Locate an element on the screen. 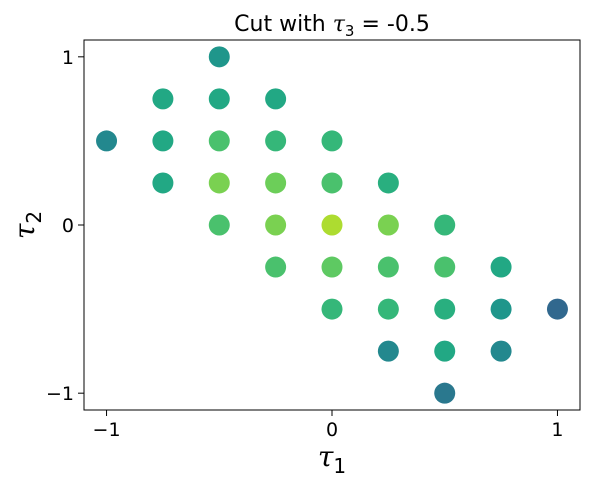 This screenshot has width=590, height=482. chart-title: Cut with τ3 = -0.5 is located at coordinates (332, 26).